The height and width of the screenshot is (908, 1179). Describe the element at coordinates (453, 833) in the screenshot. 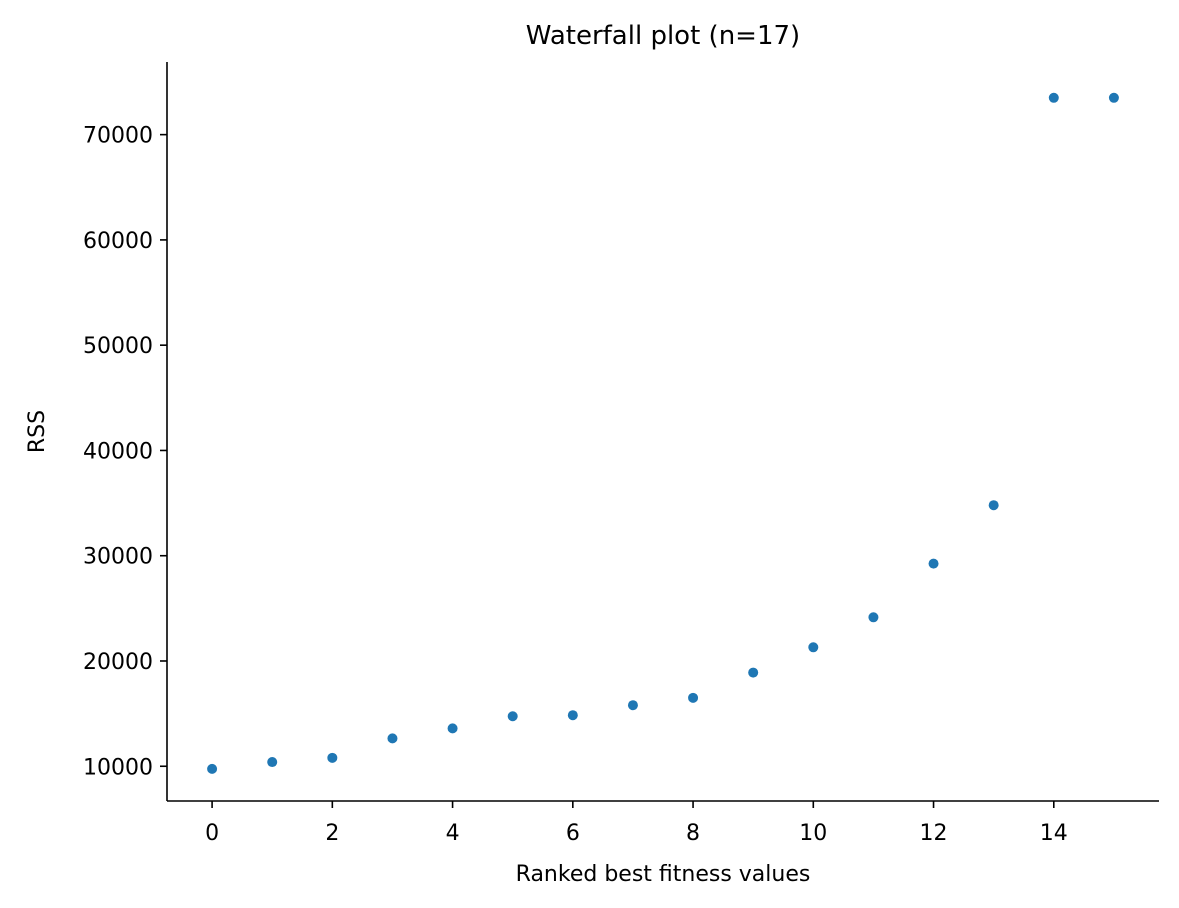

I see `x-tick-label: 4` at that location.